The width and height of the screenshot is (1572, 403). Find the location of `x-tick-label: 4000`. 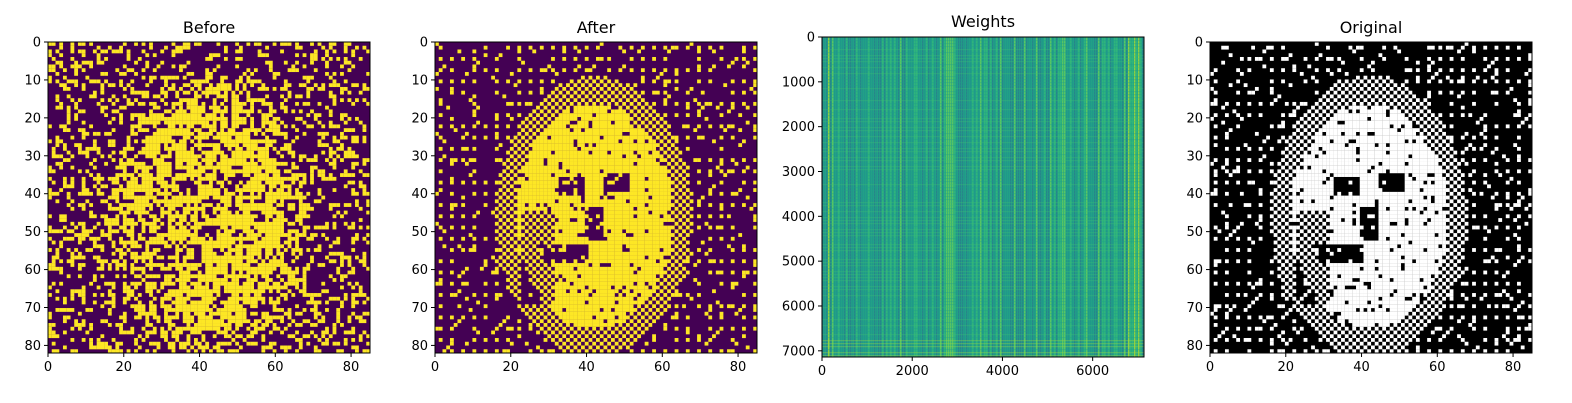

x-tick-label: 4000 is located at coordinates (1002, 371).